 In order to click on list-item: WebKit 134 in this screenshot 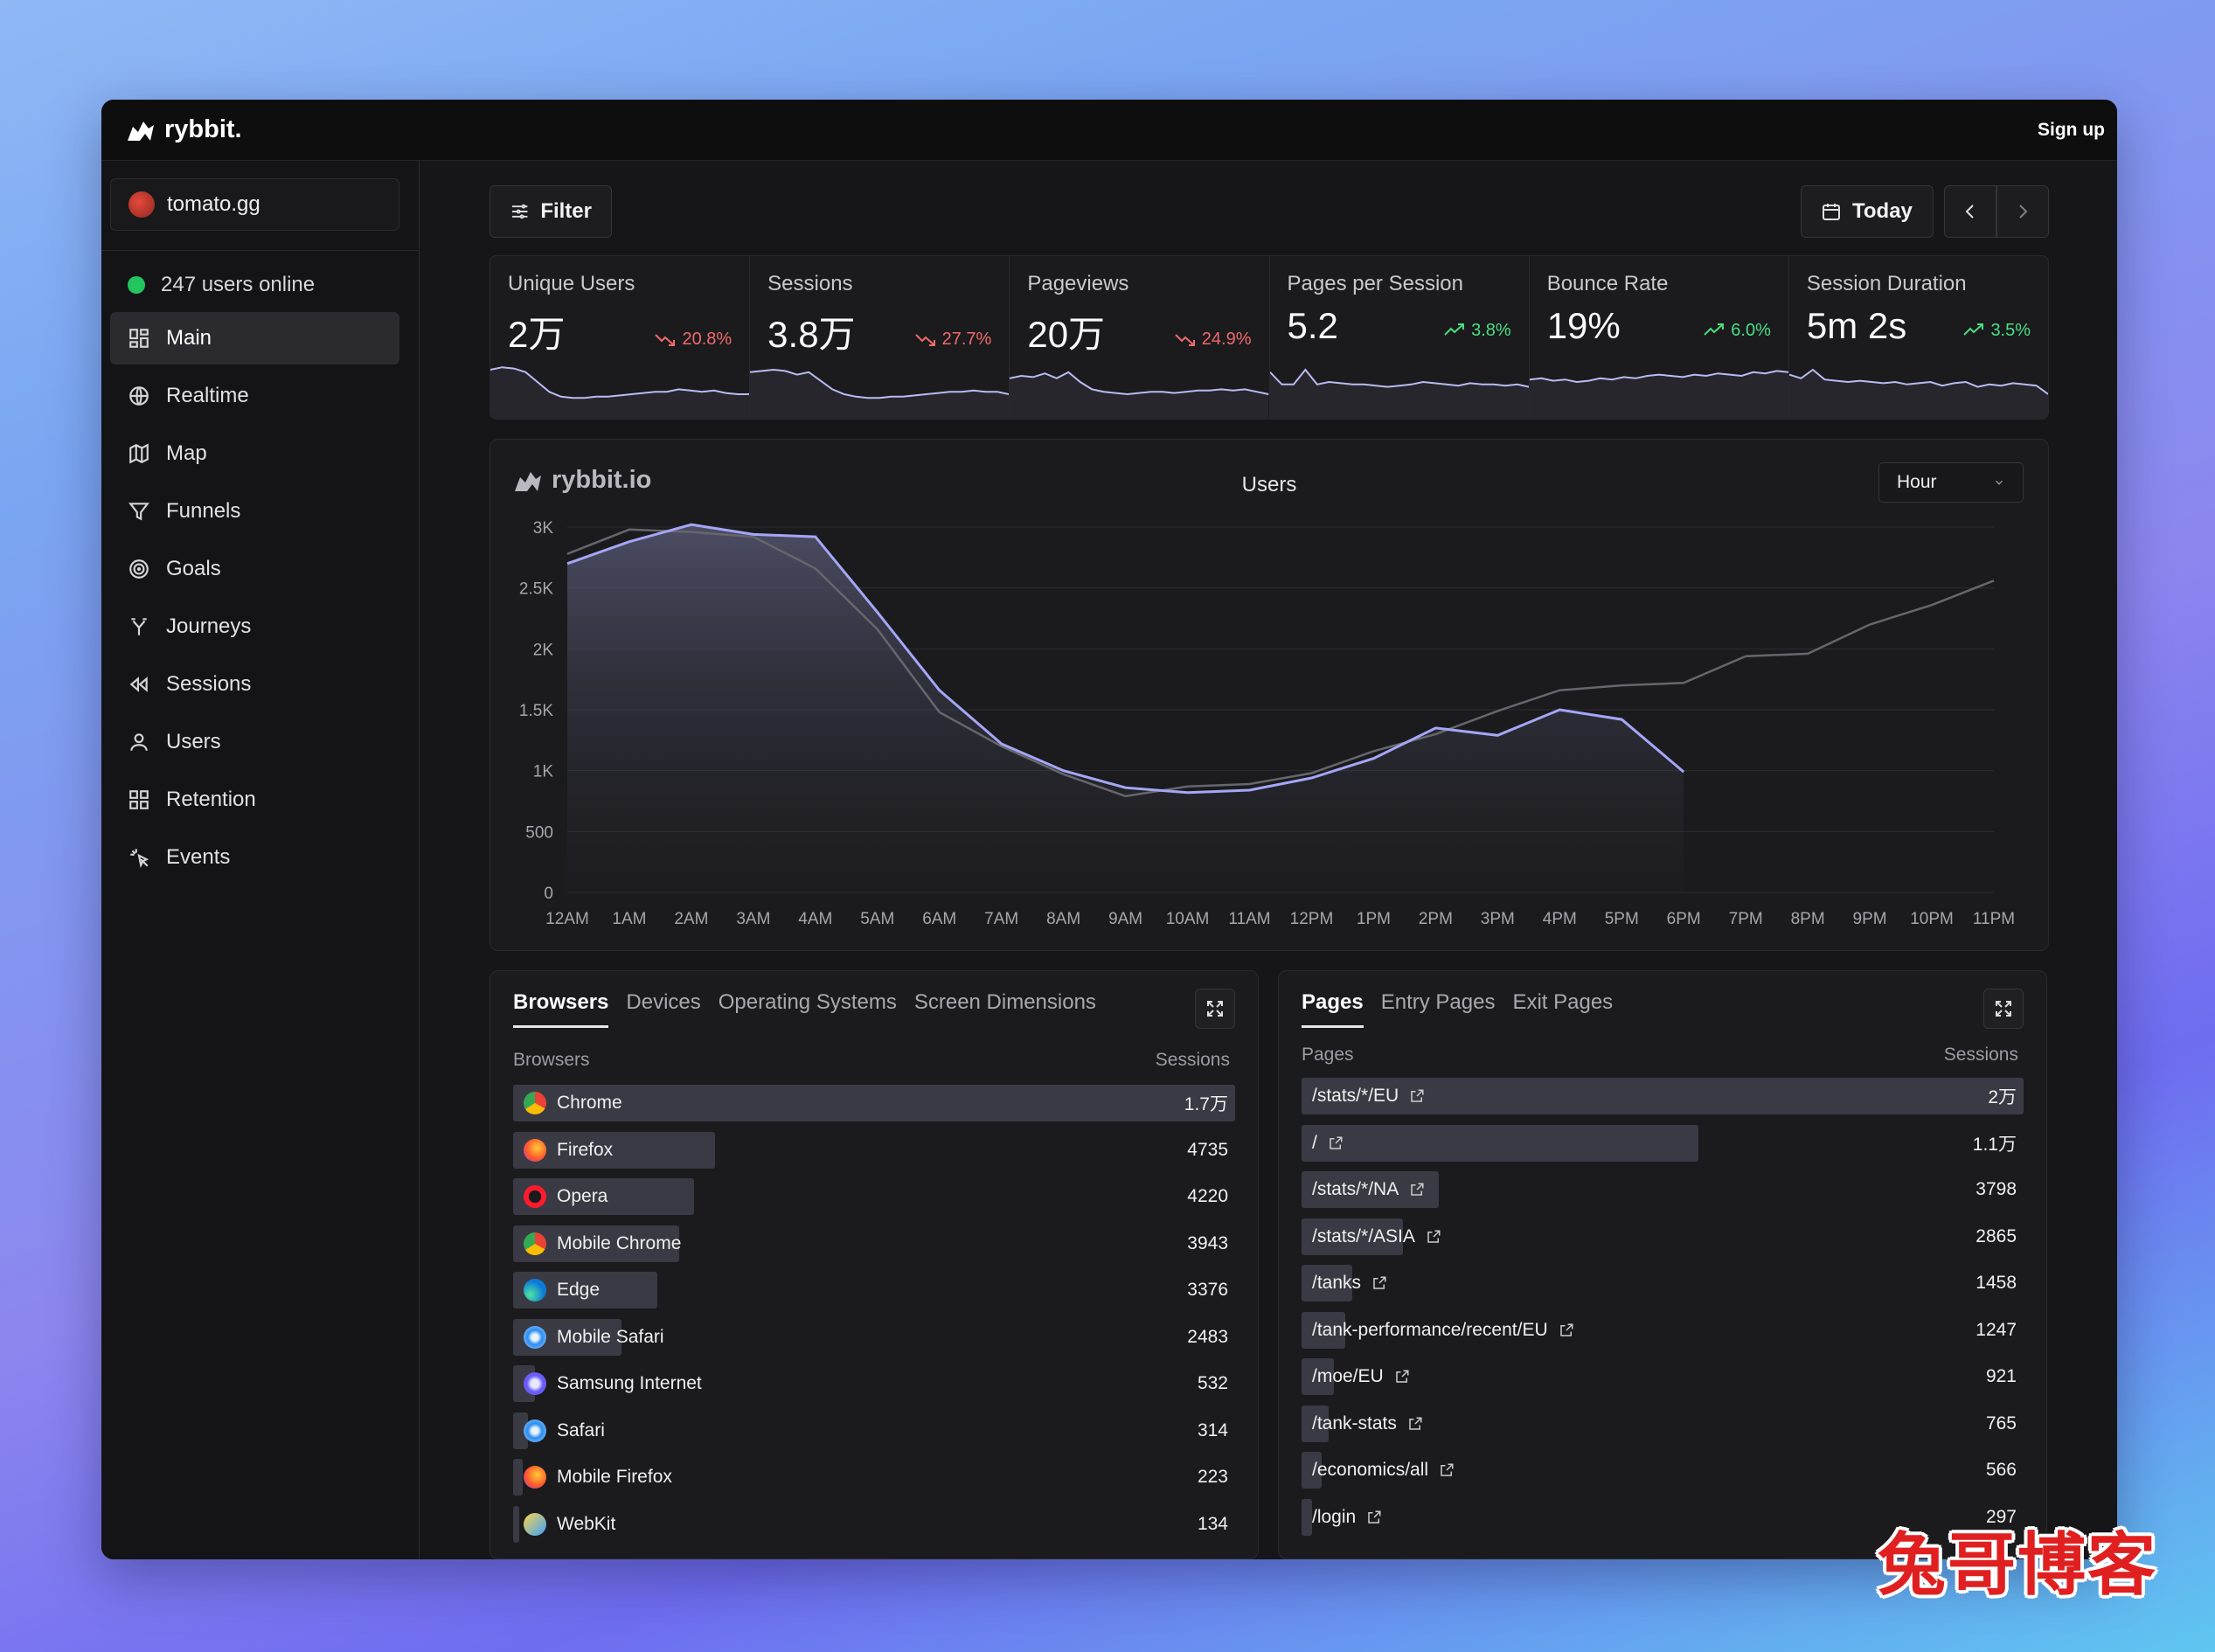, I will do `click(874, 1524)`.